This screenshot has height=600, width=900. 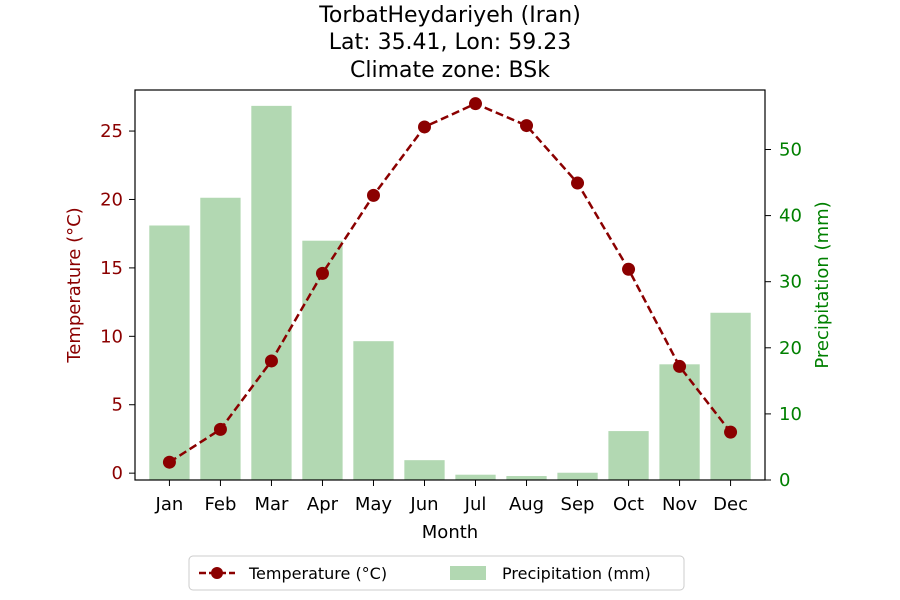 I want to click on precipitation-bar-jan, so click(x=169, y=352).